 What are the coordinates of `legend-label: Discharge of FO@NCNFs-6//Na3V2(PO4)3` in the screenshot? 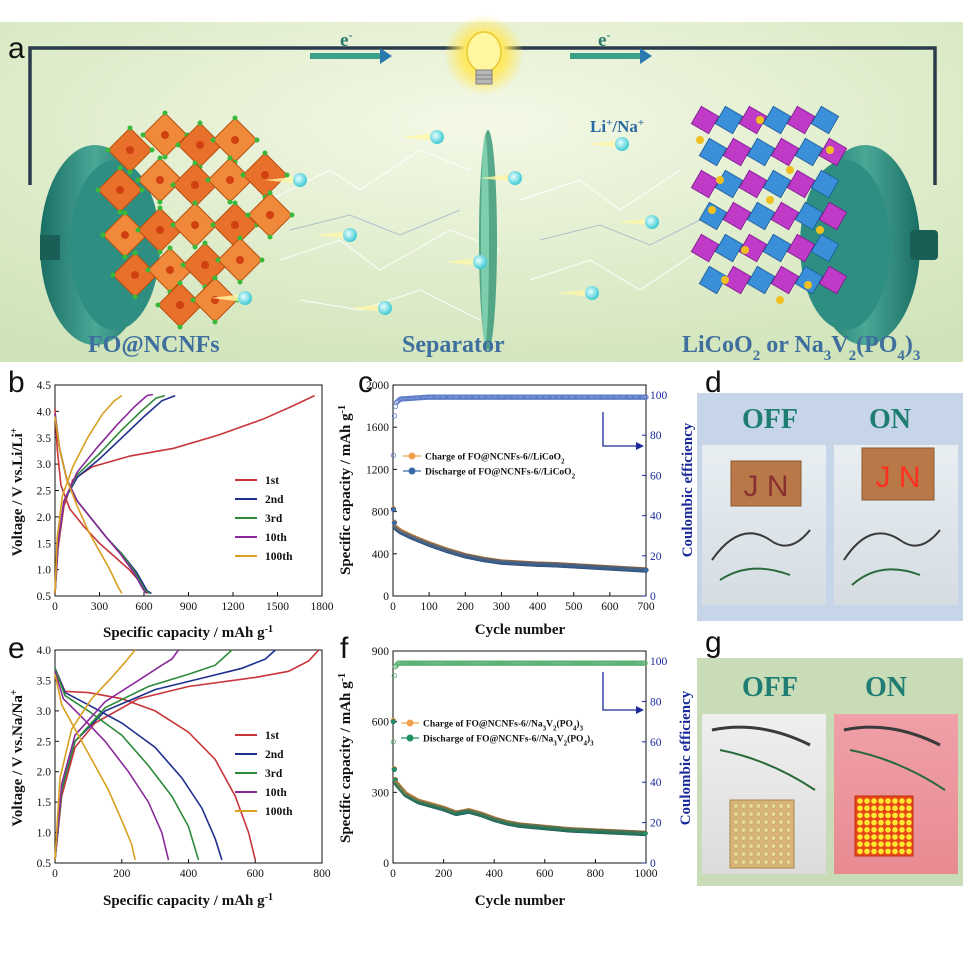 It's located at (508, 741).